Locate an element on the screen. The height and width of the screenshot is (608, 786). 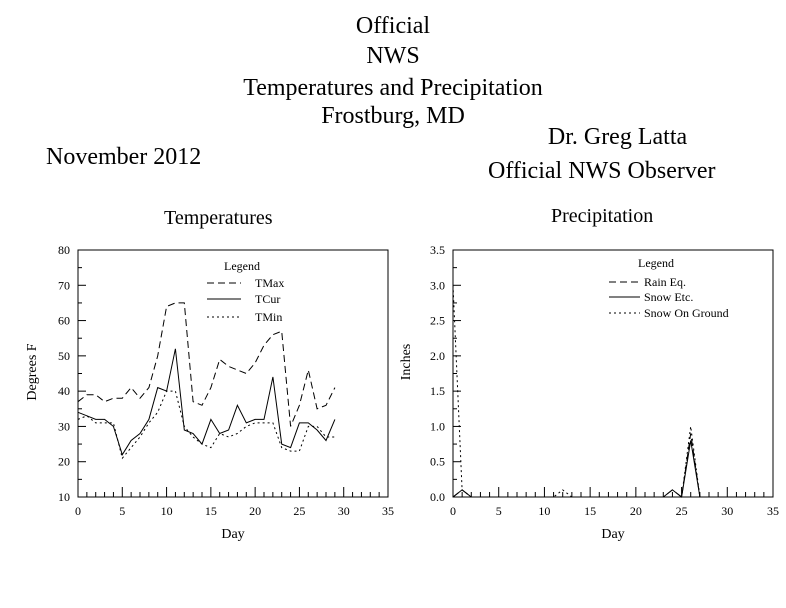
title-line-3: Temperatures and Precipitation is located at coordinates (393, 88).